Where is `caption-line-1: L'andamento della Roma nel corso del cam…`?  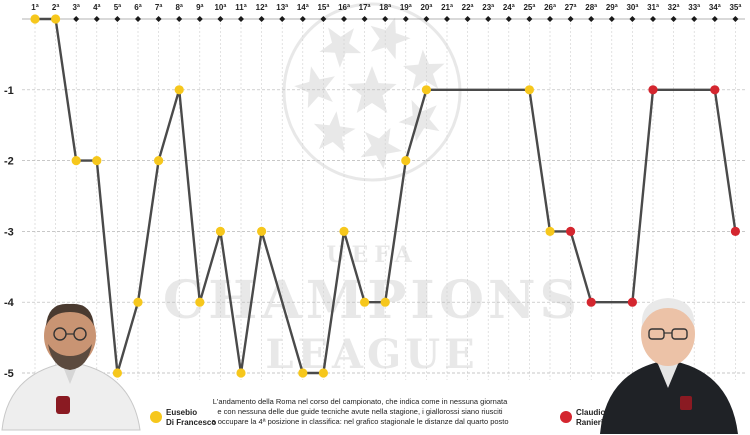 caption-line-1: L'andamento della Roma nel corso del cam… is located at coordinates (360, 401).